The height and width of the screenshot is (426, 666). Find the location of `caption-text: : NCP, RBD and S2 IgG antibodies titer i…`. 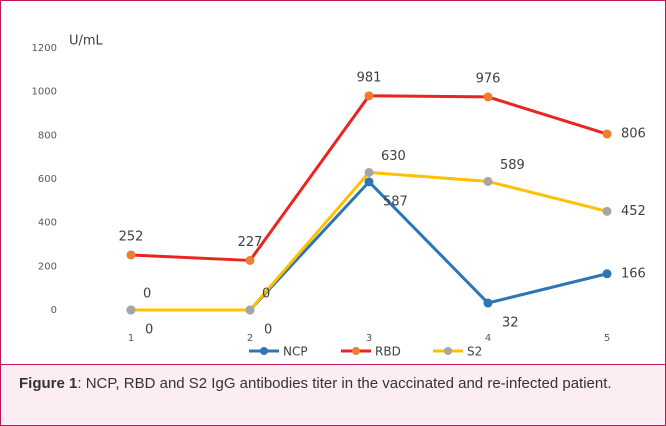

caption-text: : NCP, RBD and S2 IgG antibodies titer i… is located at coordinates (344, 383).